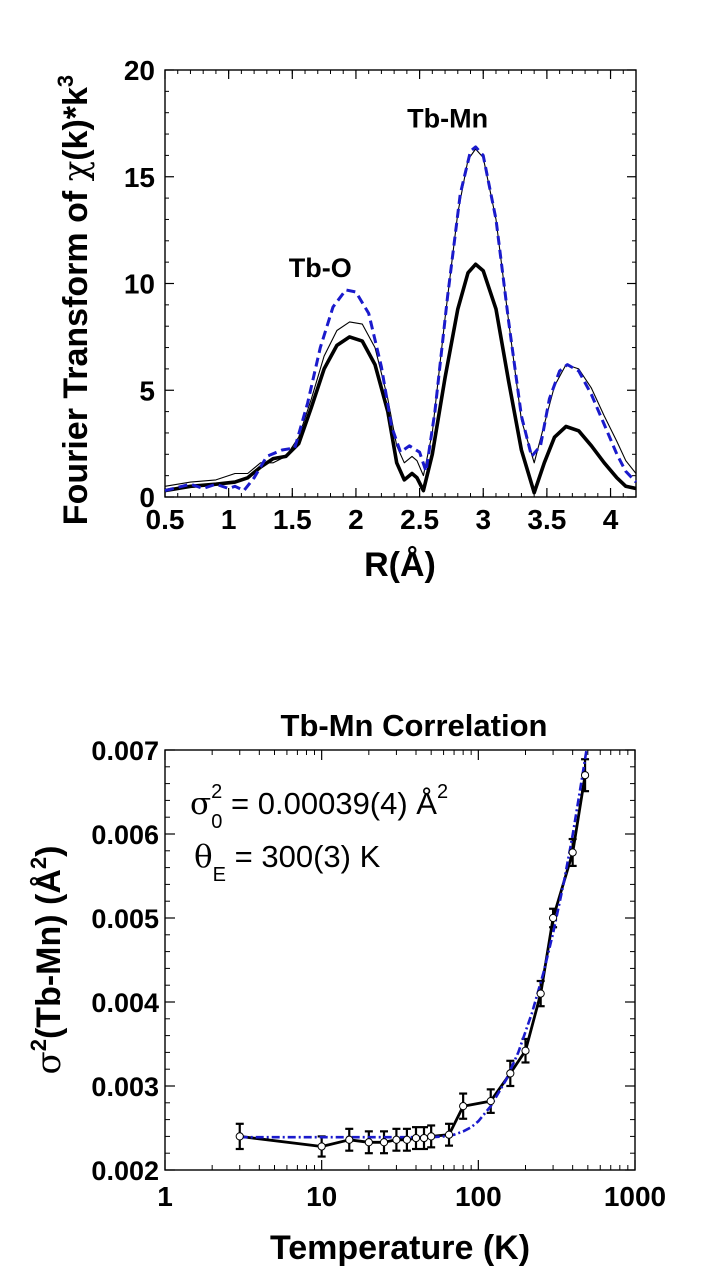 The image size is (705, 1287). I want to click on c1-x-tick-label: 2.5, so click(419, 519).